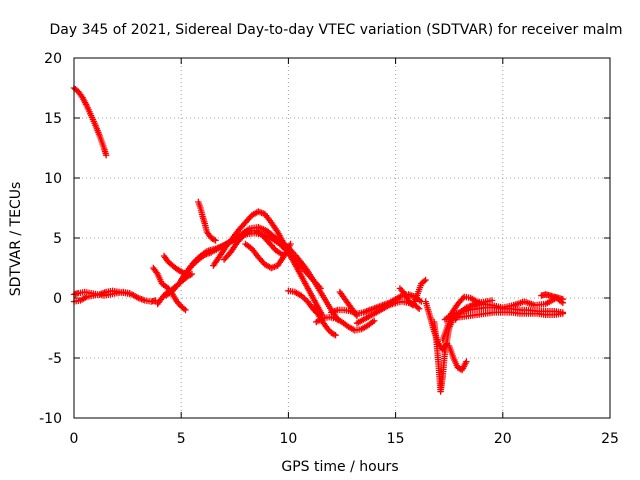  What do you see at coordinates (396, 439) in the screenshot?
I see `x-tick-label: 15` at bounding box center [396, 439].